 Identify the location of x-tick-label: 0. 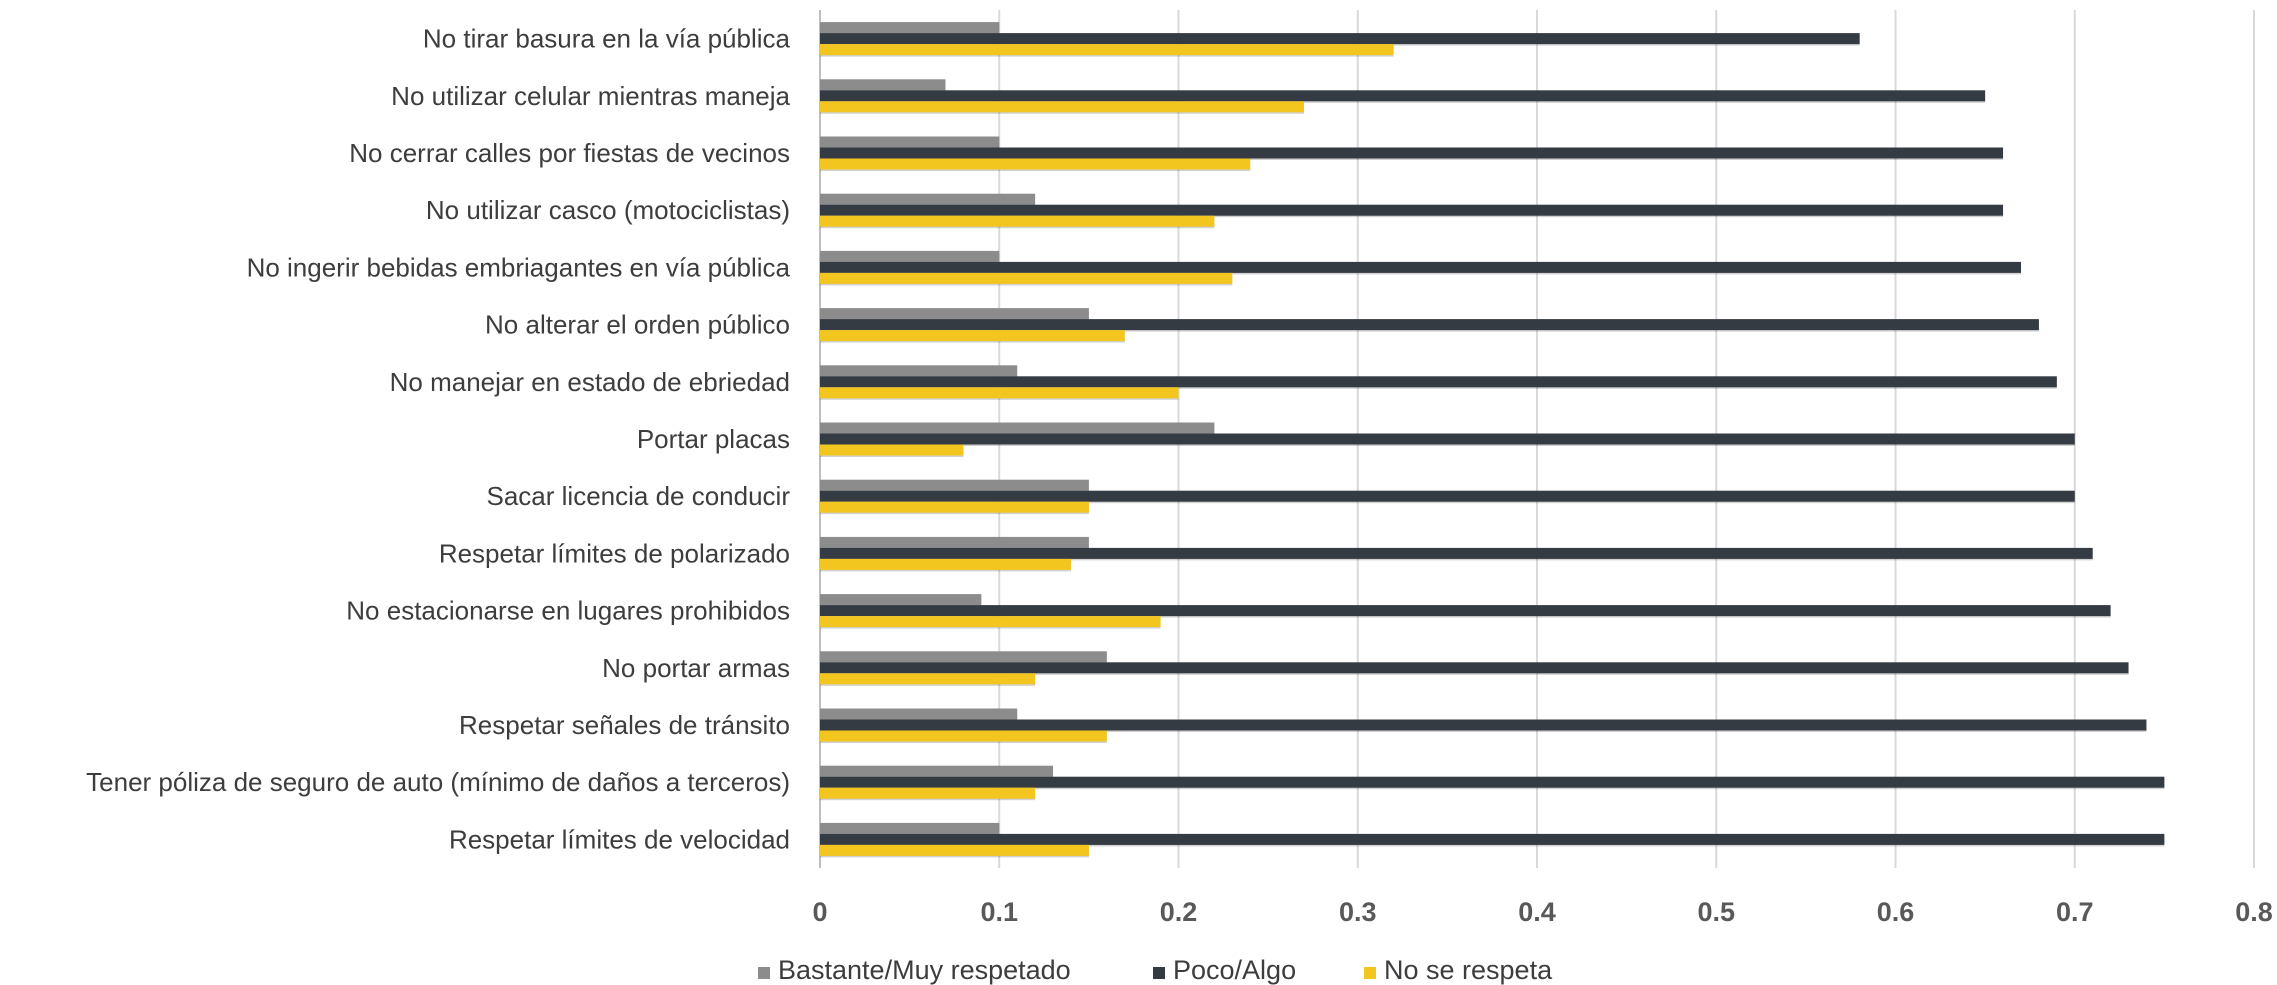
(819, 912).